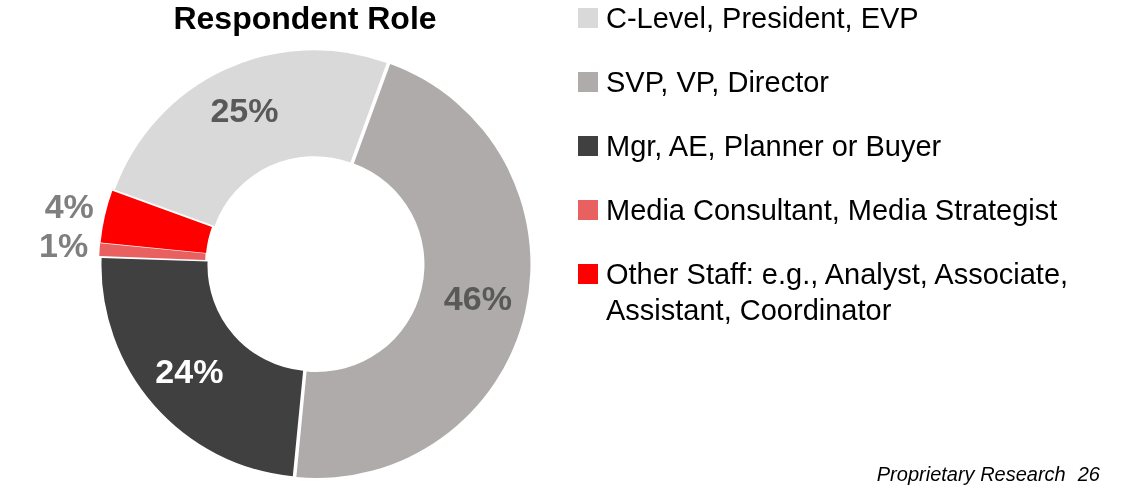  I want to click on data-label: 46%, so click(477, 298).